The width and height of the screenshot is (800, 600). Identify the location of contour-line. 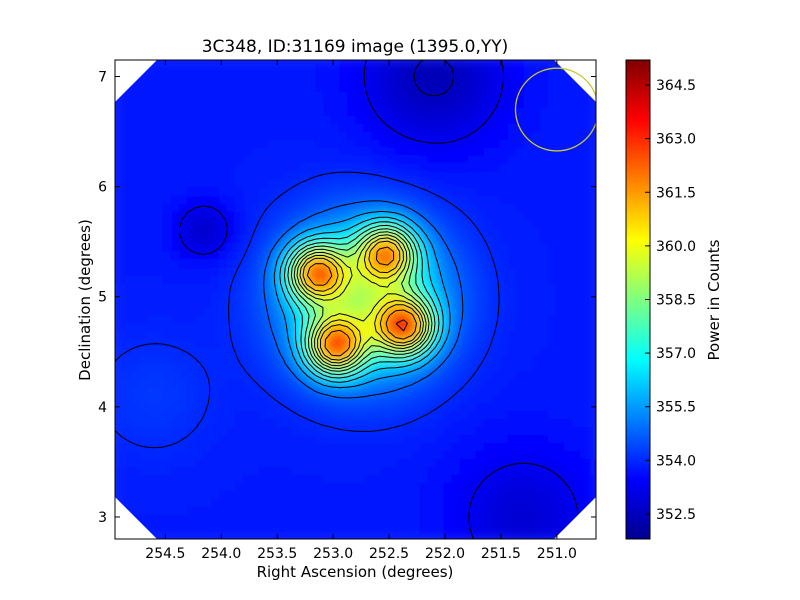
(362, 299).